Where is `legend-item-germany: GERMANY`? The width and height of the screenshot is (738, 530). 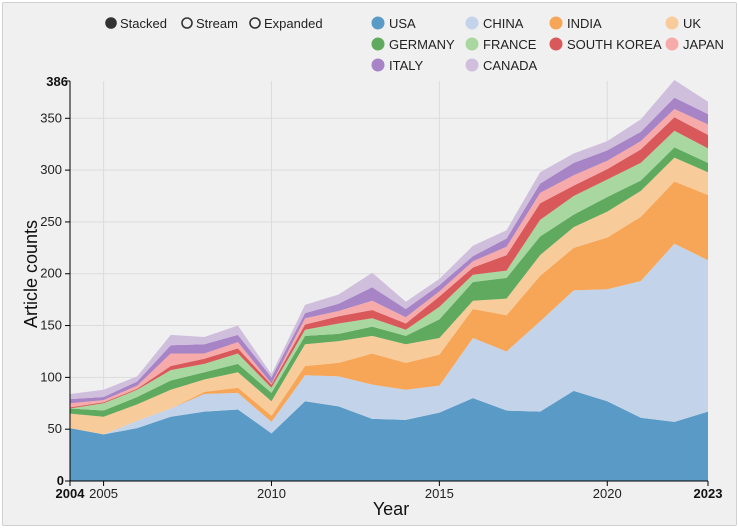 legend-item-germany: GERMANY is located at coordinates (413, 44).